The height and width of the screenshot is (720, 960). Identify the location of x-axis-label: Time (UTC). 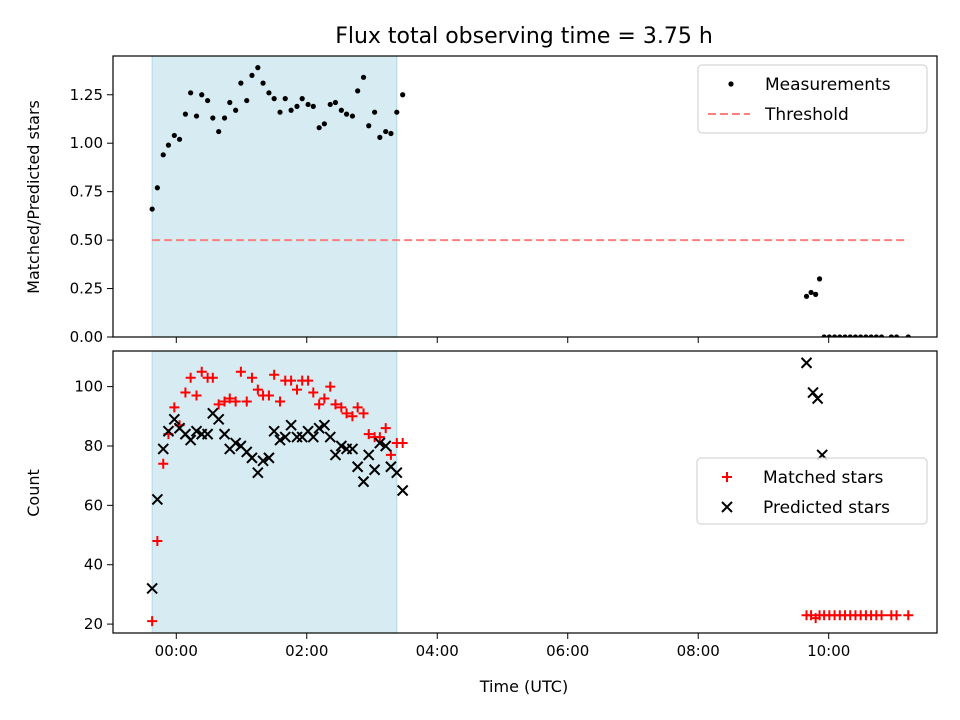
(523, 686).